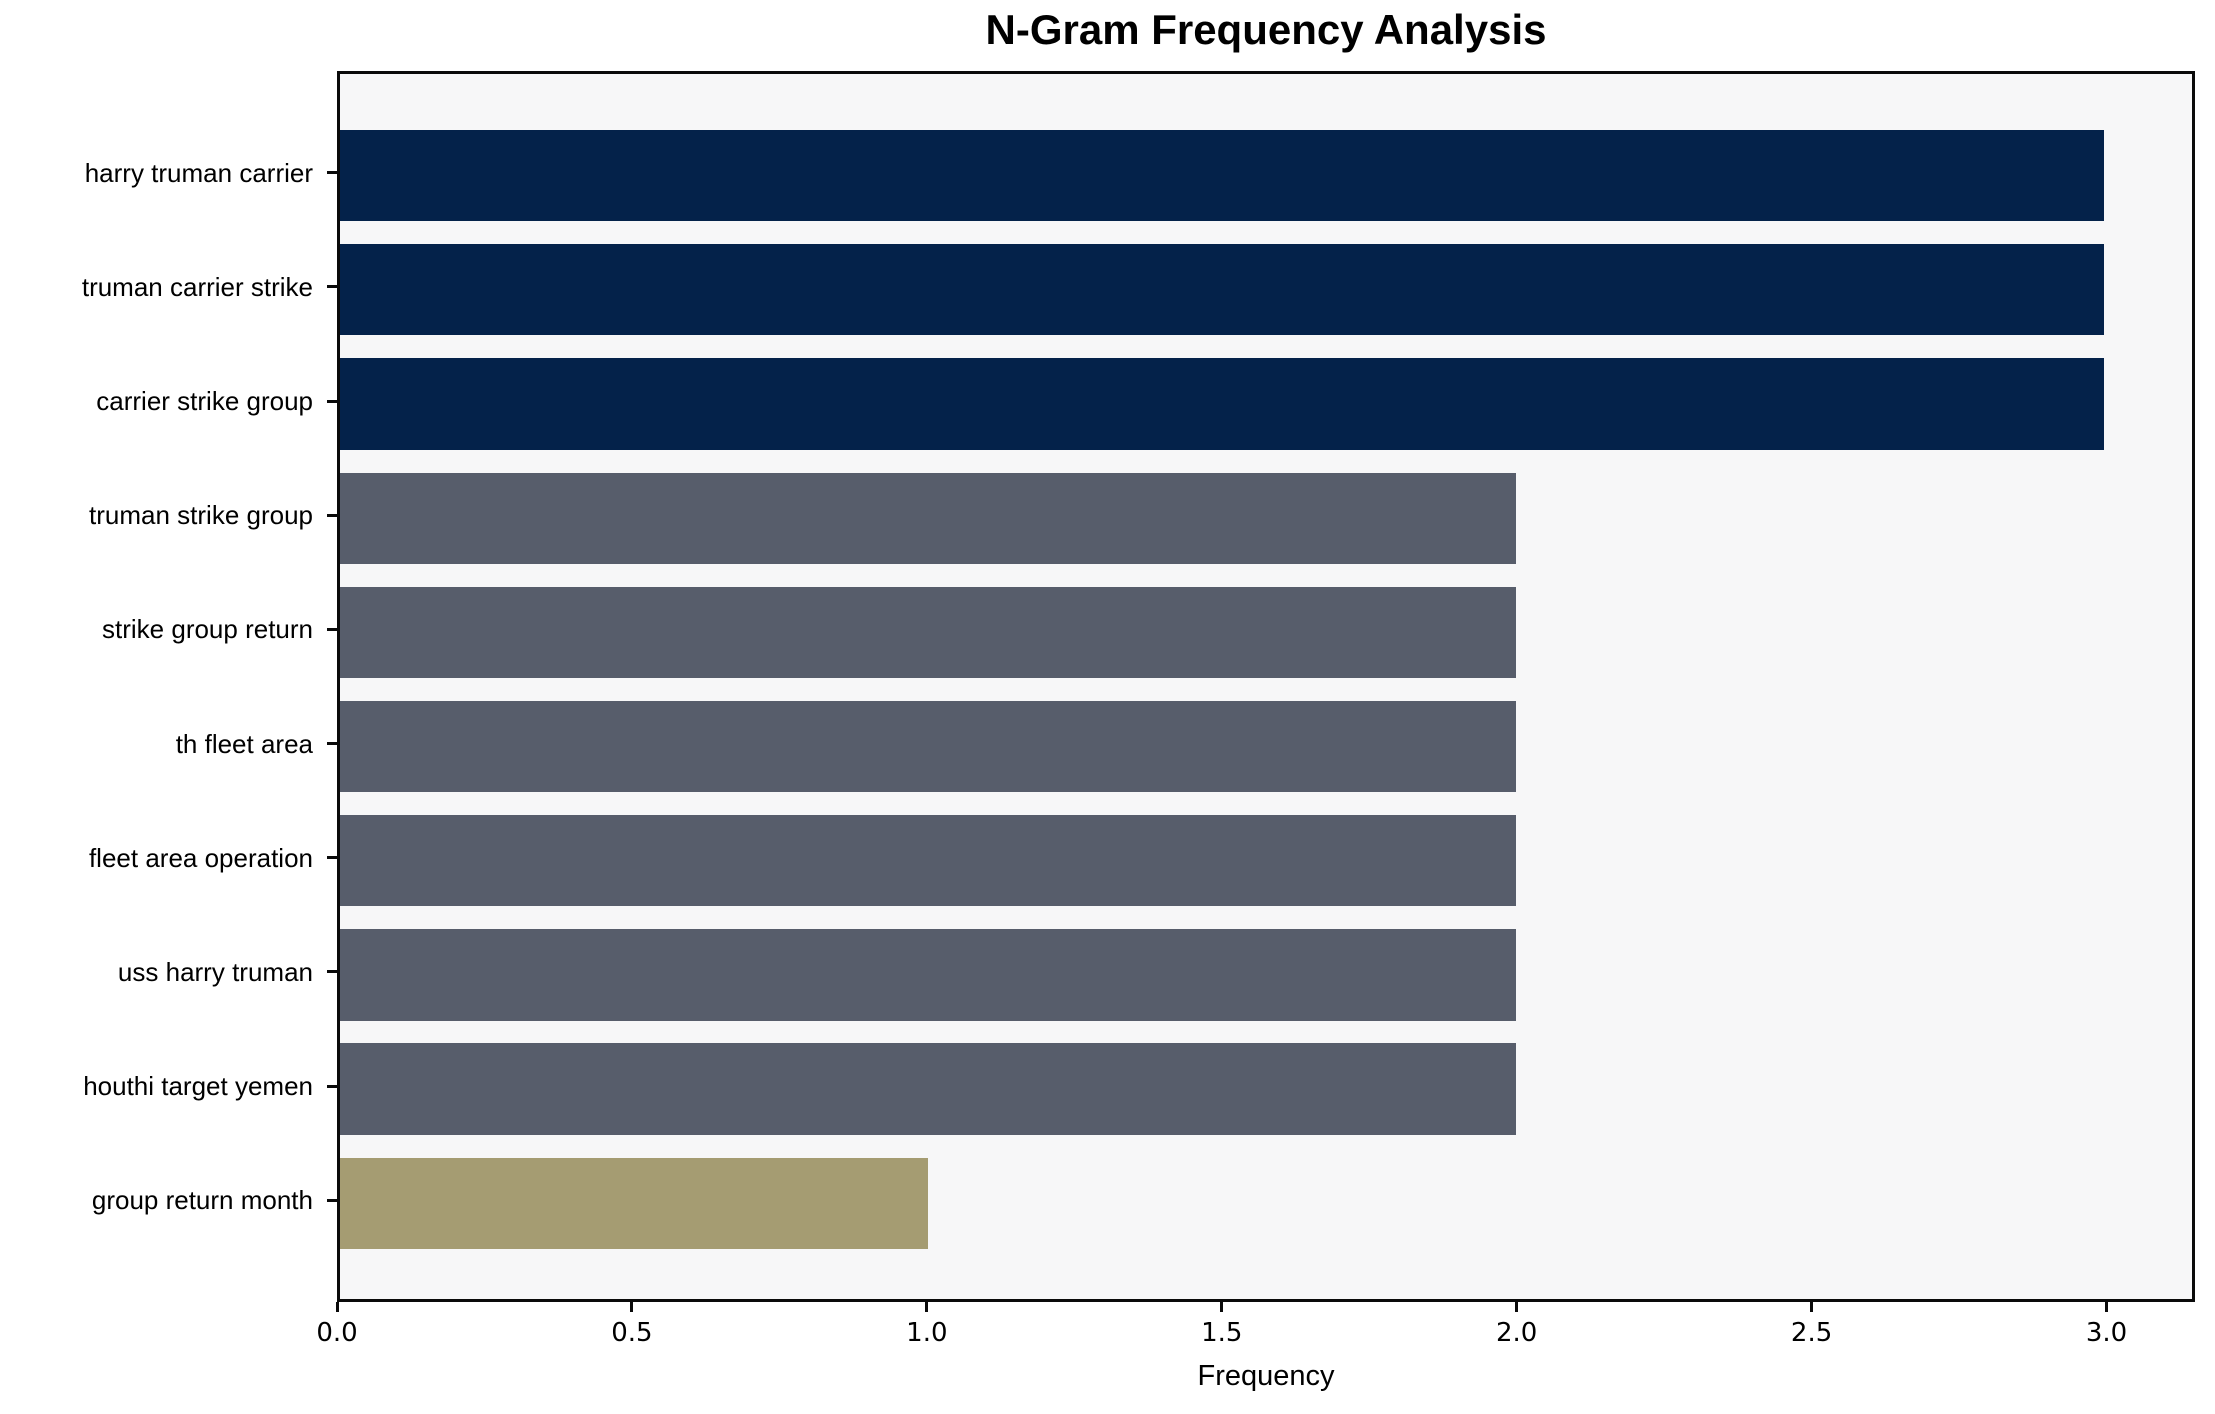 Image resolution: width=2215 pixels, height=1414 pixels. What do you see at coordinates (928, 746) in the screenshot?
I see `bar-th-fleet-area` at bounding box center [928, 746].